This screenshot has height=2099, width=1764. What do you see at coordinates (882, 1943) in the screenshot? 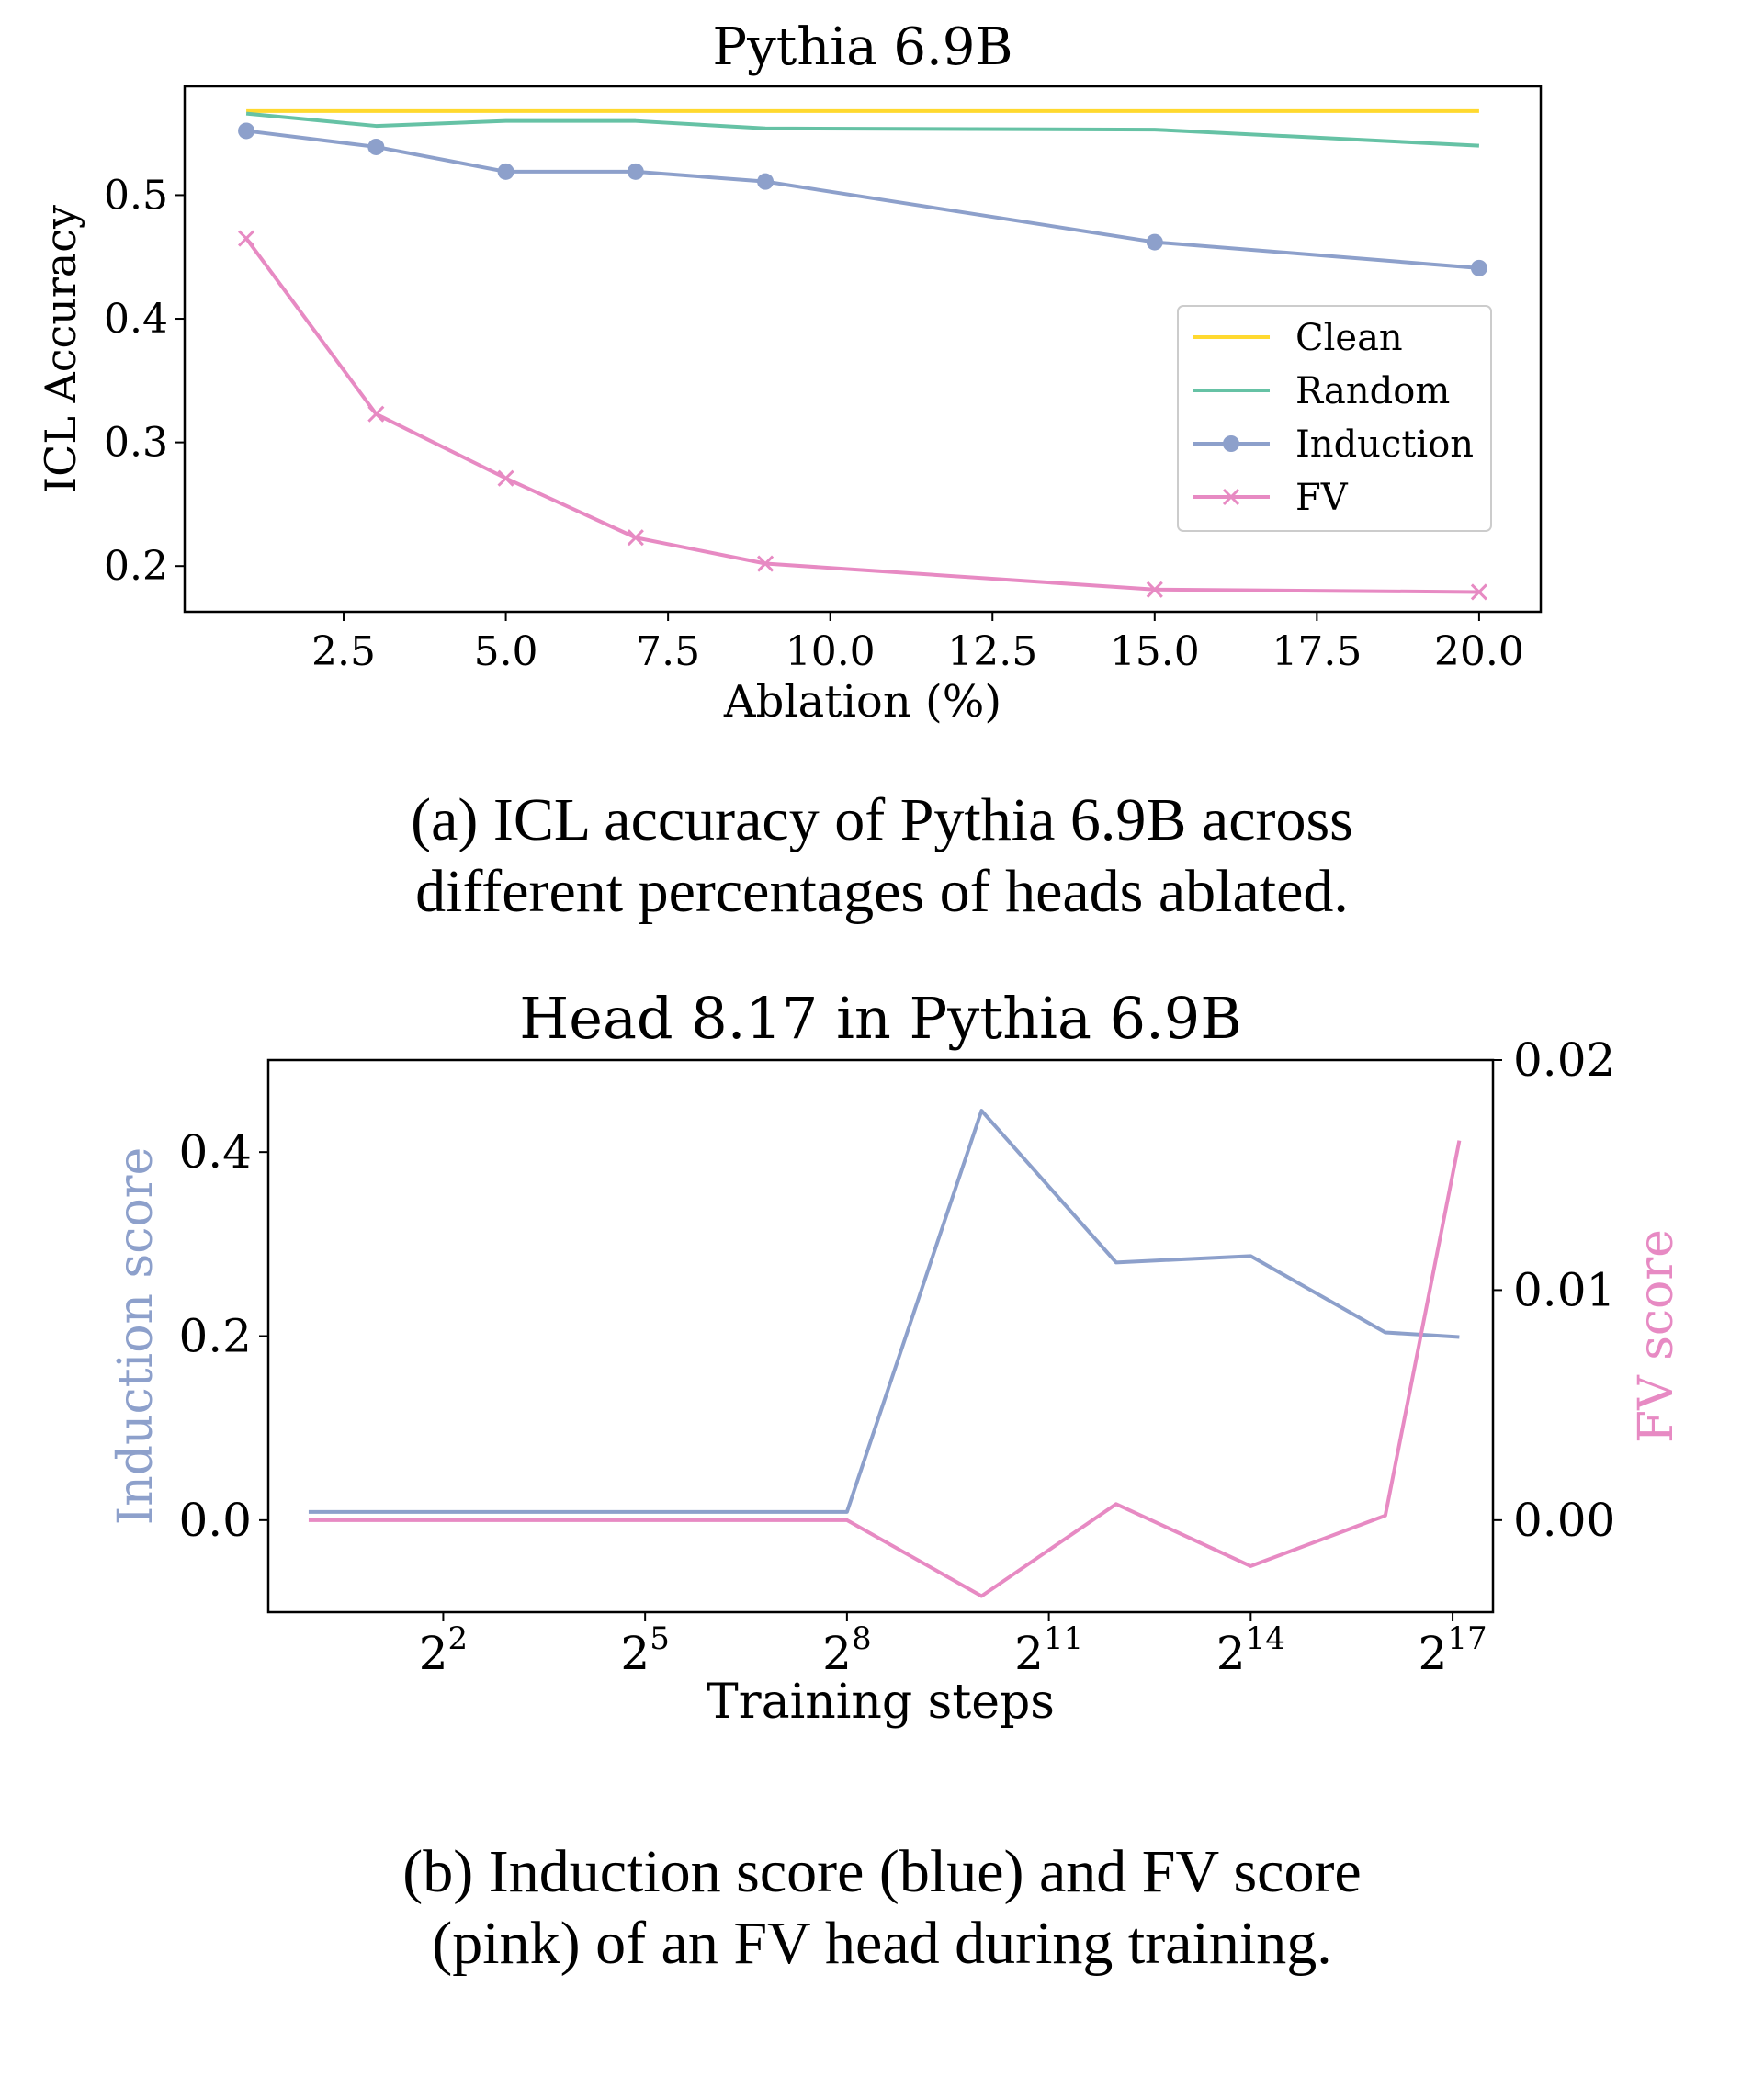
I see `caption-b-line2: (pink) of an FV head during training.` at bounding box center [882, 1943].